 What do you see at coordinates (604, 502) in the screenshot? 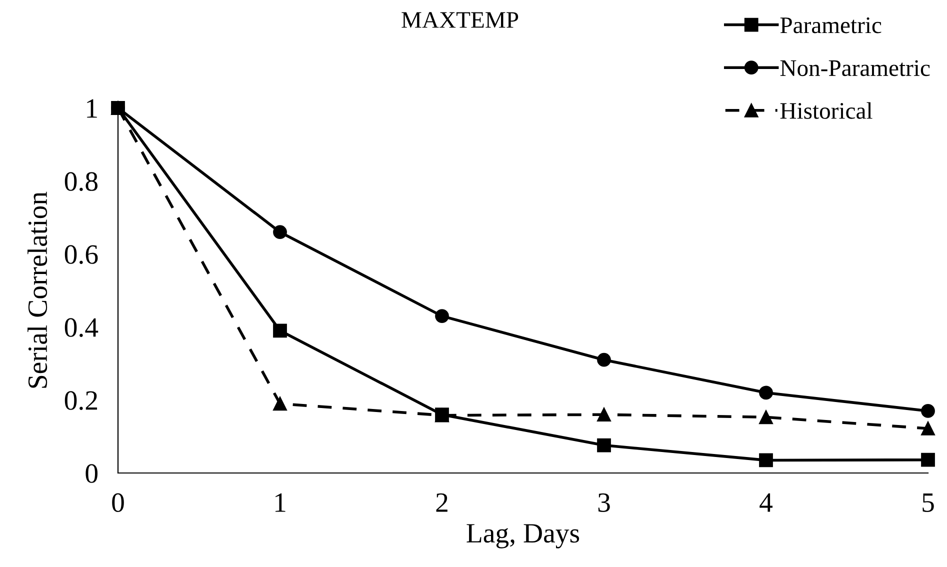
I see `x-tick-label: 3` at bounding box center [604, 502].